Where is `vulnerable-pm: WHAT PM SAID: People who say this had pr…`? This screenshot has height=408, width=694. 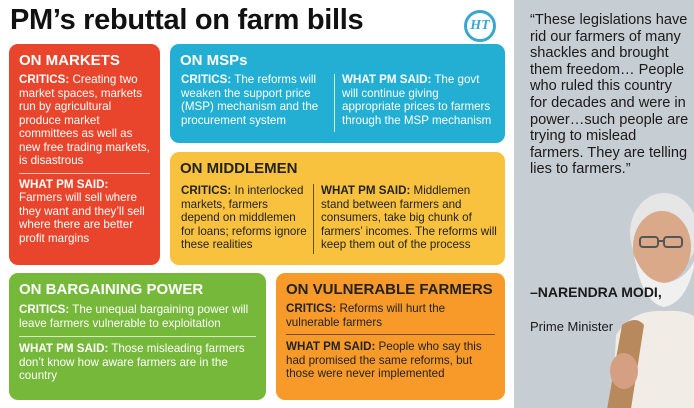 vulnerable-pm: WHAT PM SAID: People who say this had pr… is located at coordinates (390, 360).